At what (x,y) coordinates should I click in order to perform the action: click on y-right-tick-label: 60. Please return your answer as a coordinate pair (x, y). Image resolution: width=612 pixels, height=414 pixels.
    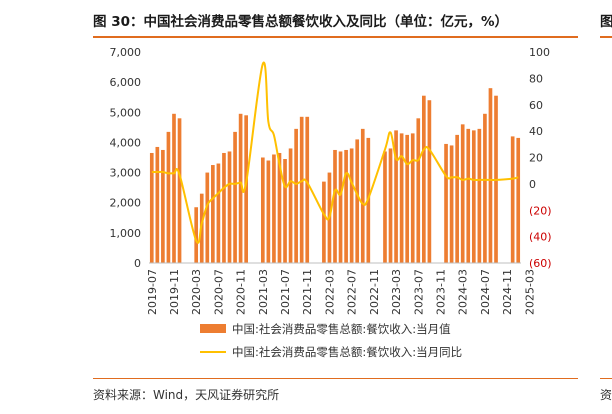
    Looking at the image, I should click on (536, 105).